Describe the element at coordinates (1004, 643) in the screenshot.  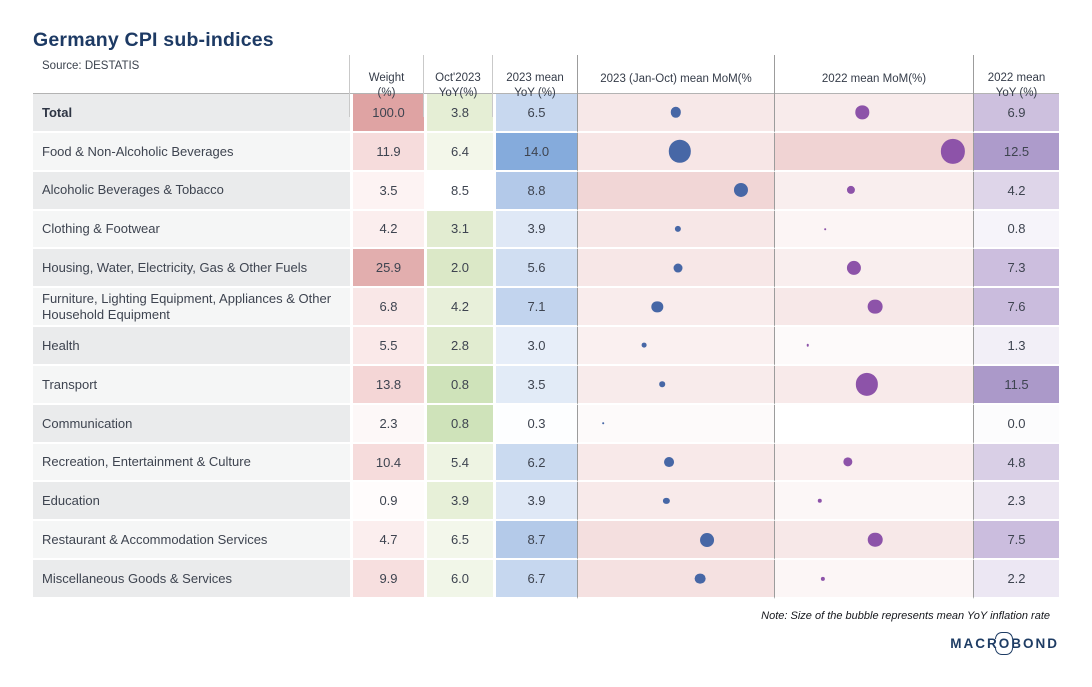
I see `macrobond-logo: MACROBOND` at that location.